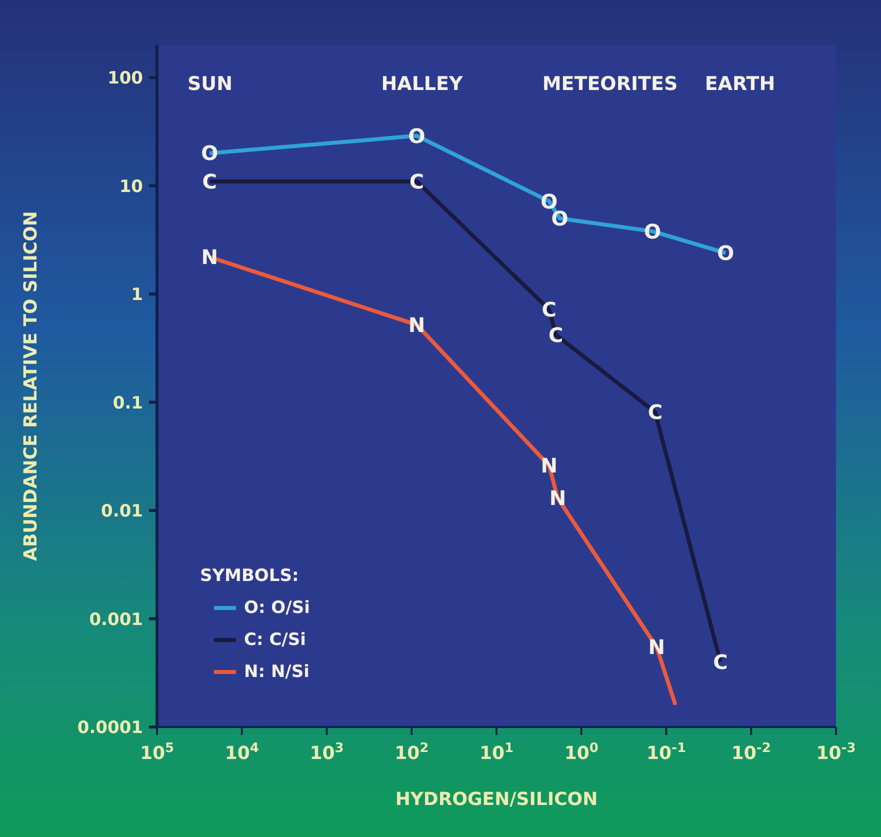 This screenshot has width=881, height=837. I want to click on x-tick-label: 10$^{4}$, so click(241, 752).